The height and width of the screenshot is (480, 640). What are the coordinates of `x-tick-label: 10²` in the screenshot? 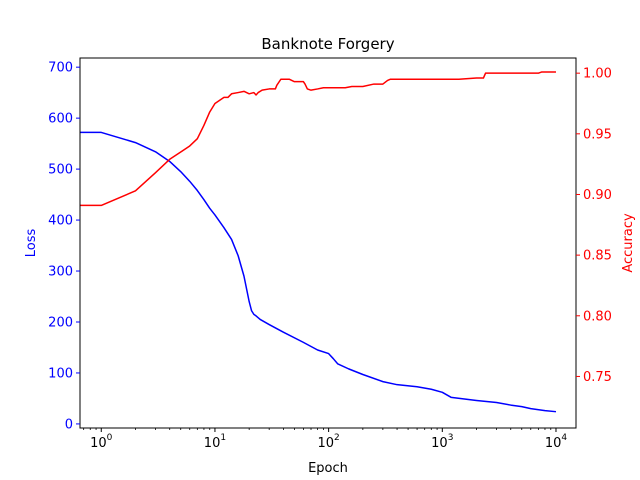 It's located at (328, 442).